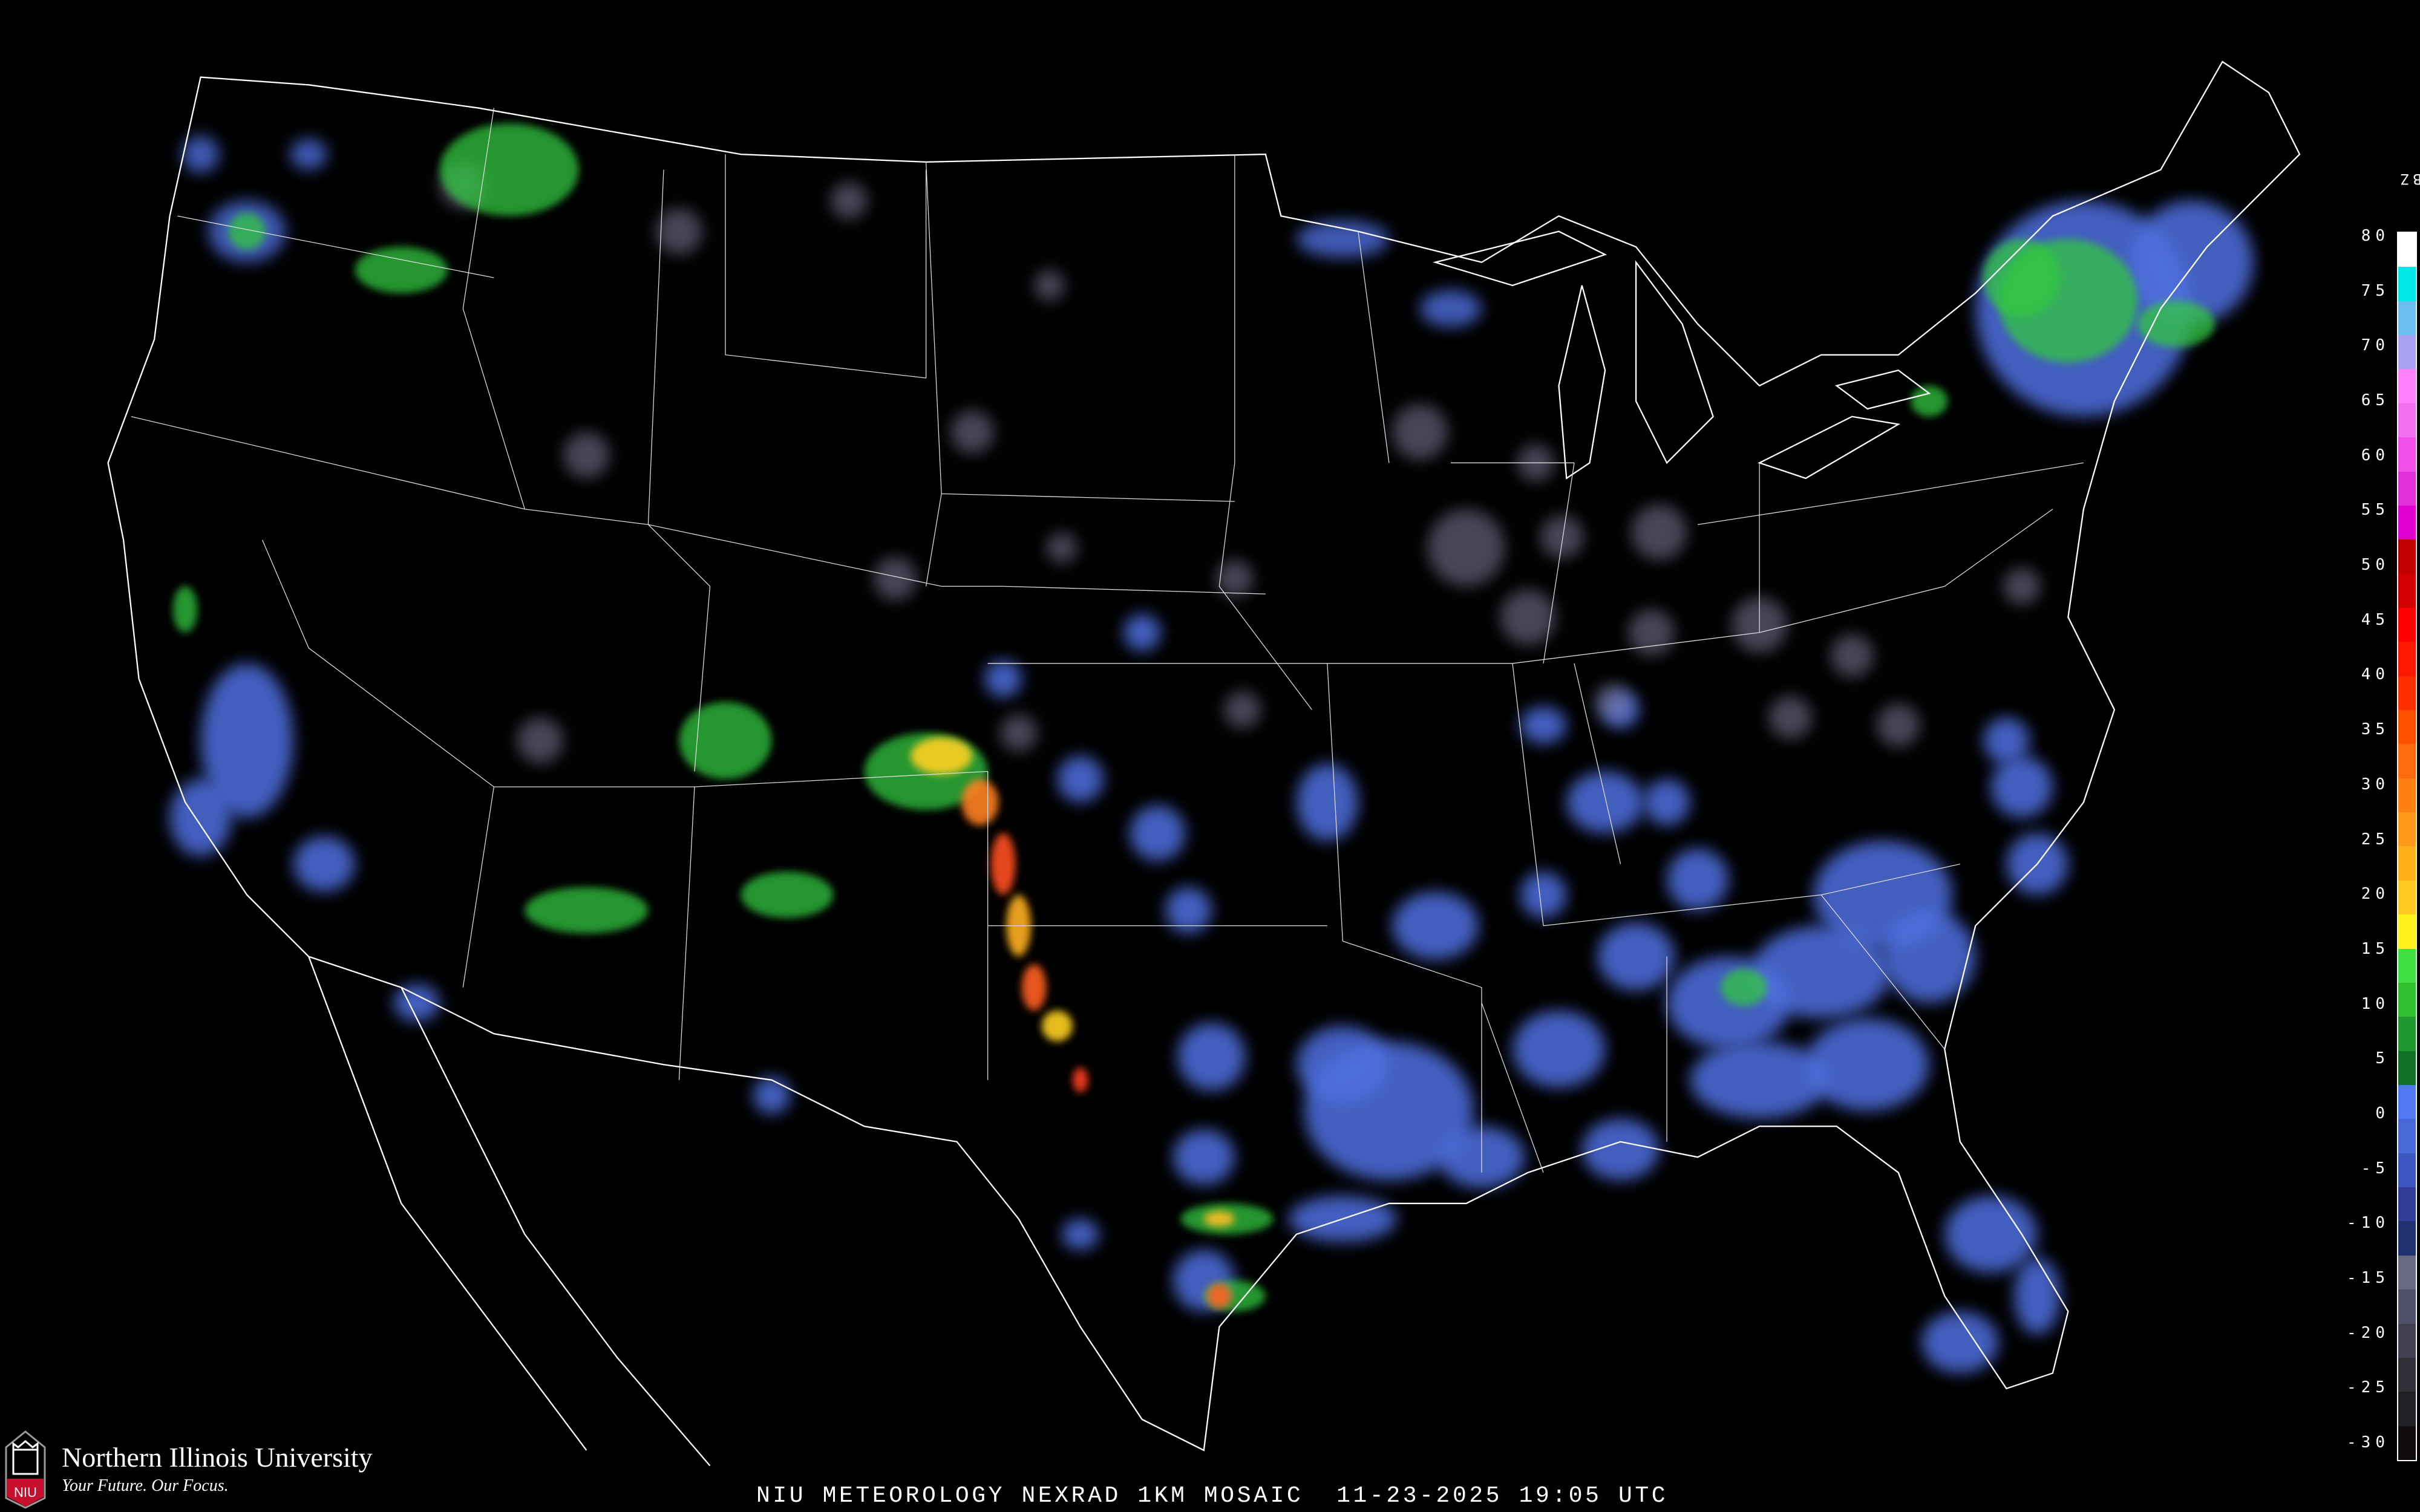 This screenshot has height=1512, width=2420. What do you see at coordinates (2375, 839) in the screenshot?
I see `legend-tick: 25` at bounding box center [2375, 839].